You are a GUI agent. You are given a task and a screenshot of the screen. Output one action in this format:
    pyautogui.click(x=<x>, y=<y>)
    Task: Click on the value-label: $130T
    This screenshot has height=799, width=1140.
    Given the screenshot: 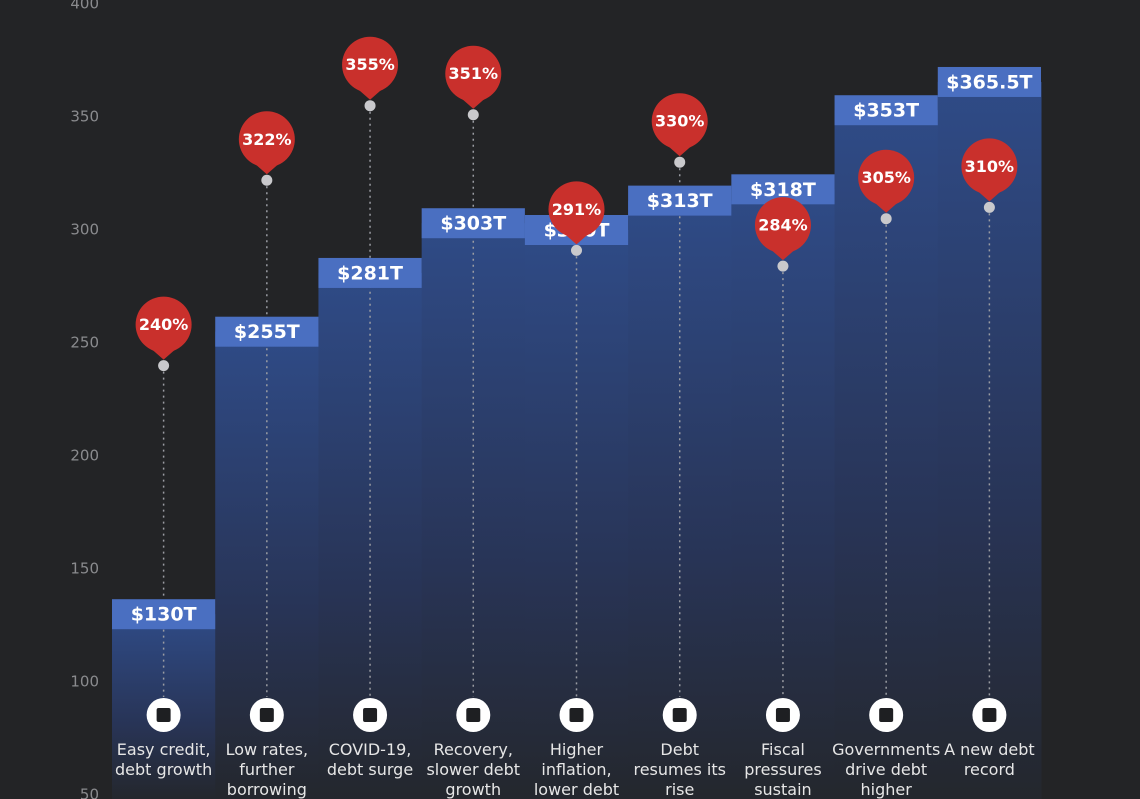 What is the action you would take?
    pyautogui.click(x=164, y=615)
    